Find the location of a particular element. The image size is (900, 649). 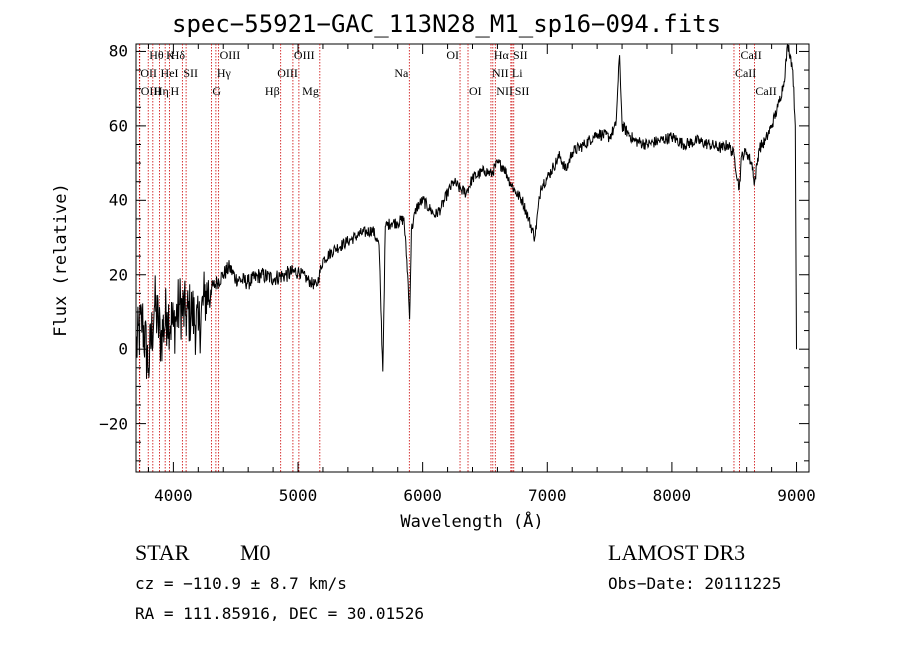

emission-line-label: Mg is located at coordinates (310, 91).